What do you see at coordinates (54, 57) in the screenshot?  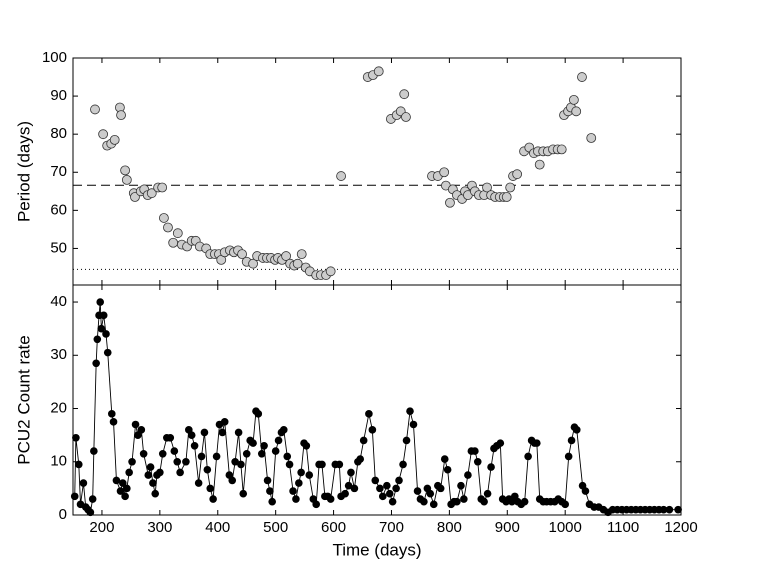 I see `y-tick-label: 100` at bounding box center [54, 57].